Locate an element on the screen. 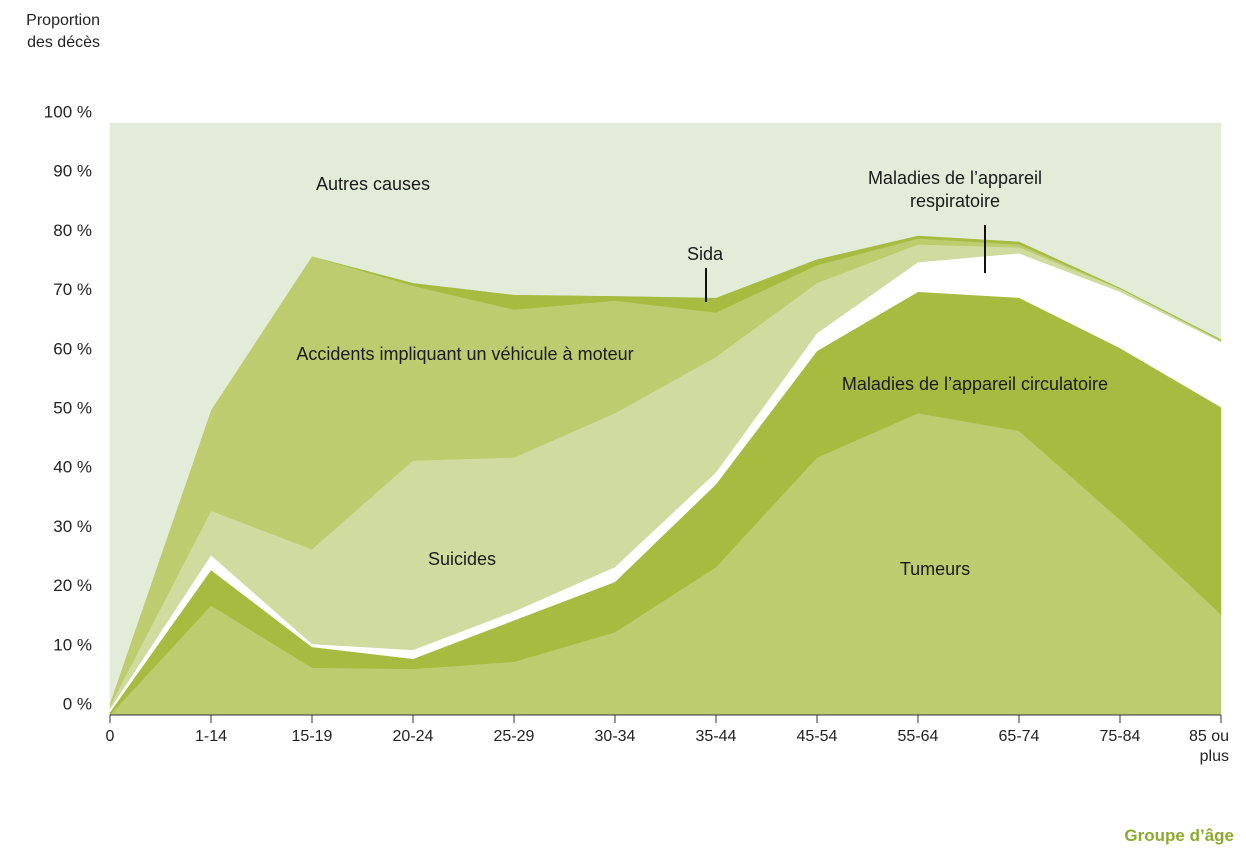  y-tick-label: 90 % is located at coordinates (72, 171).